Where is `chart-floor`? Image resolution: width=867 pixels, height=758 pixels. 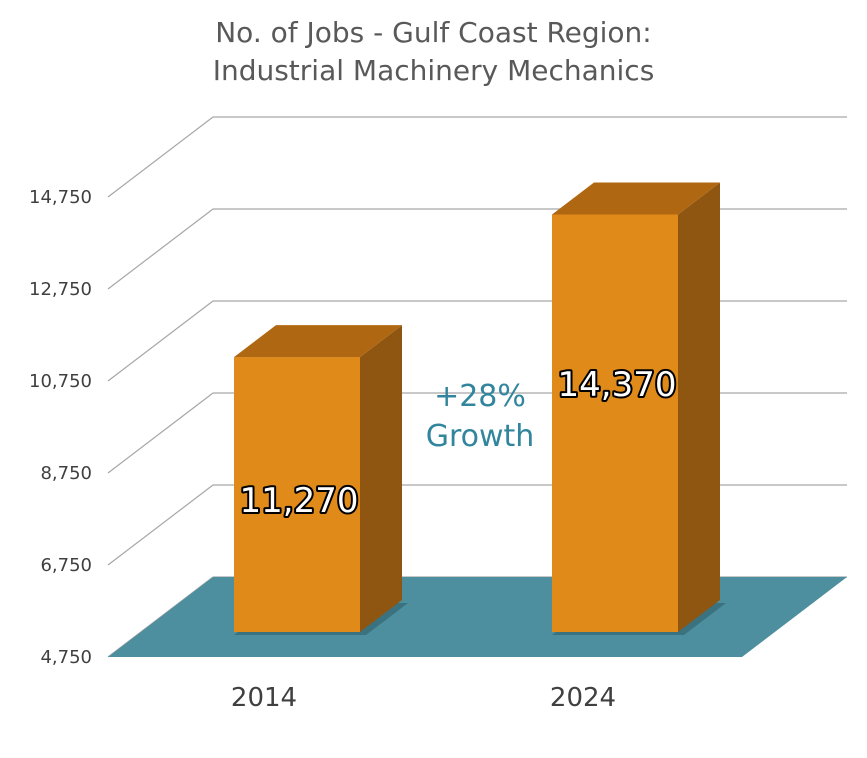 chart-floor is located at coordinates (477, 617).